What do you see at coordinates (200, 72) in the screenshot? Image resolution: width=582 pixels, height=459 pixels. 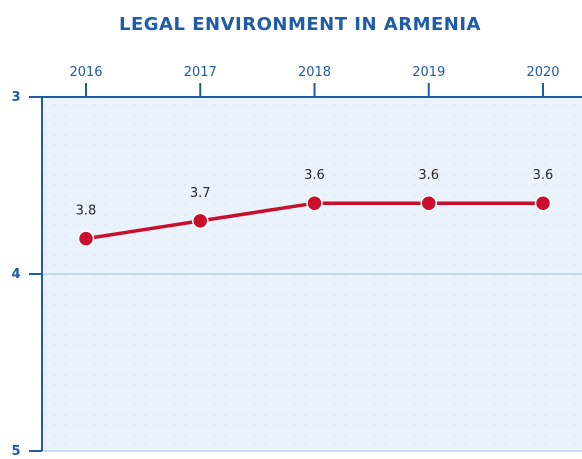 I see `x-tick-label: 2017` at bounding box center [200, 72].